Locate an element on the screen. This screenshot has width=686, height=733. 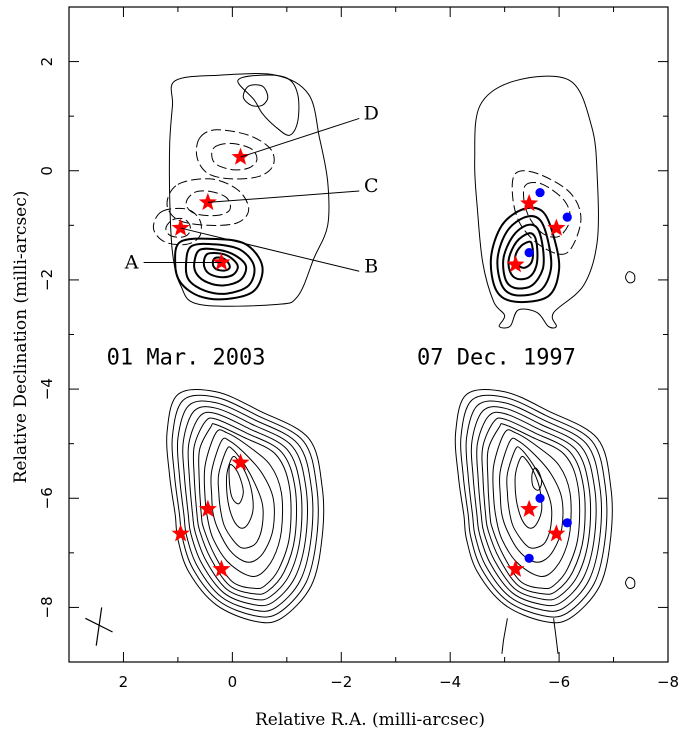
epoch-label-2: 07 Dec. 1997 is located at coordinates (496, 357).